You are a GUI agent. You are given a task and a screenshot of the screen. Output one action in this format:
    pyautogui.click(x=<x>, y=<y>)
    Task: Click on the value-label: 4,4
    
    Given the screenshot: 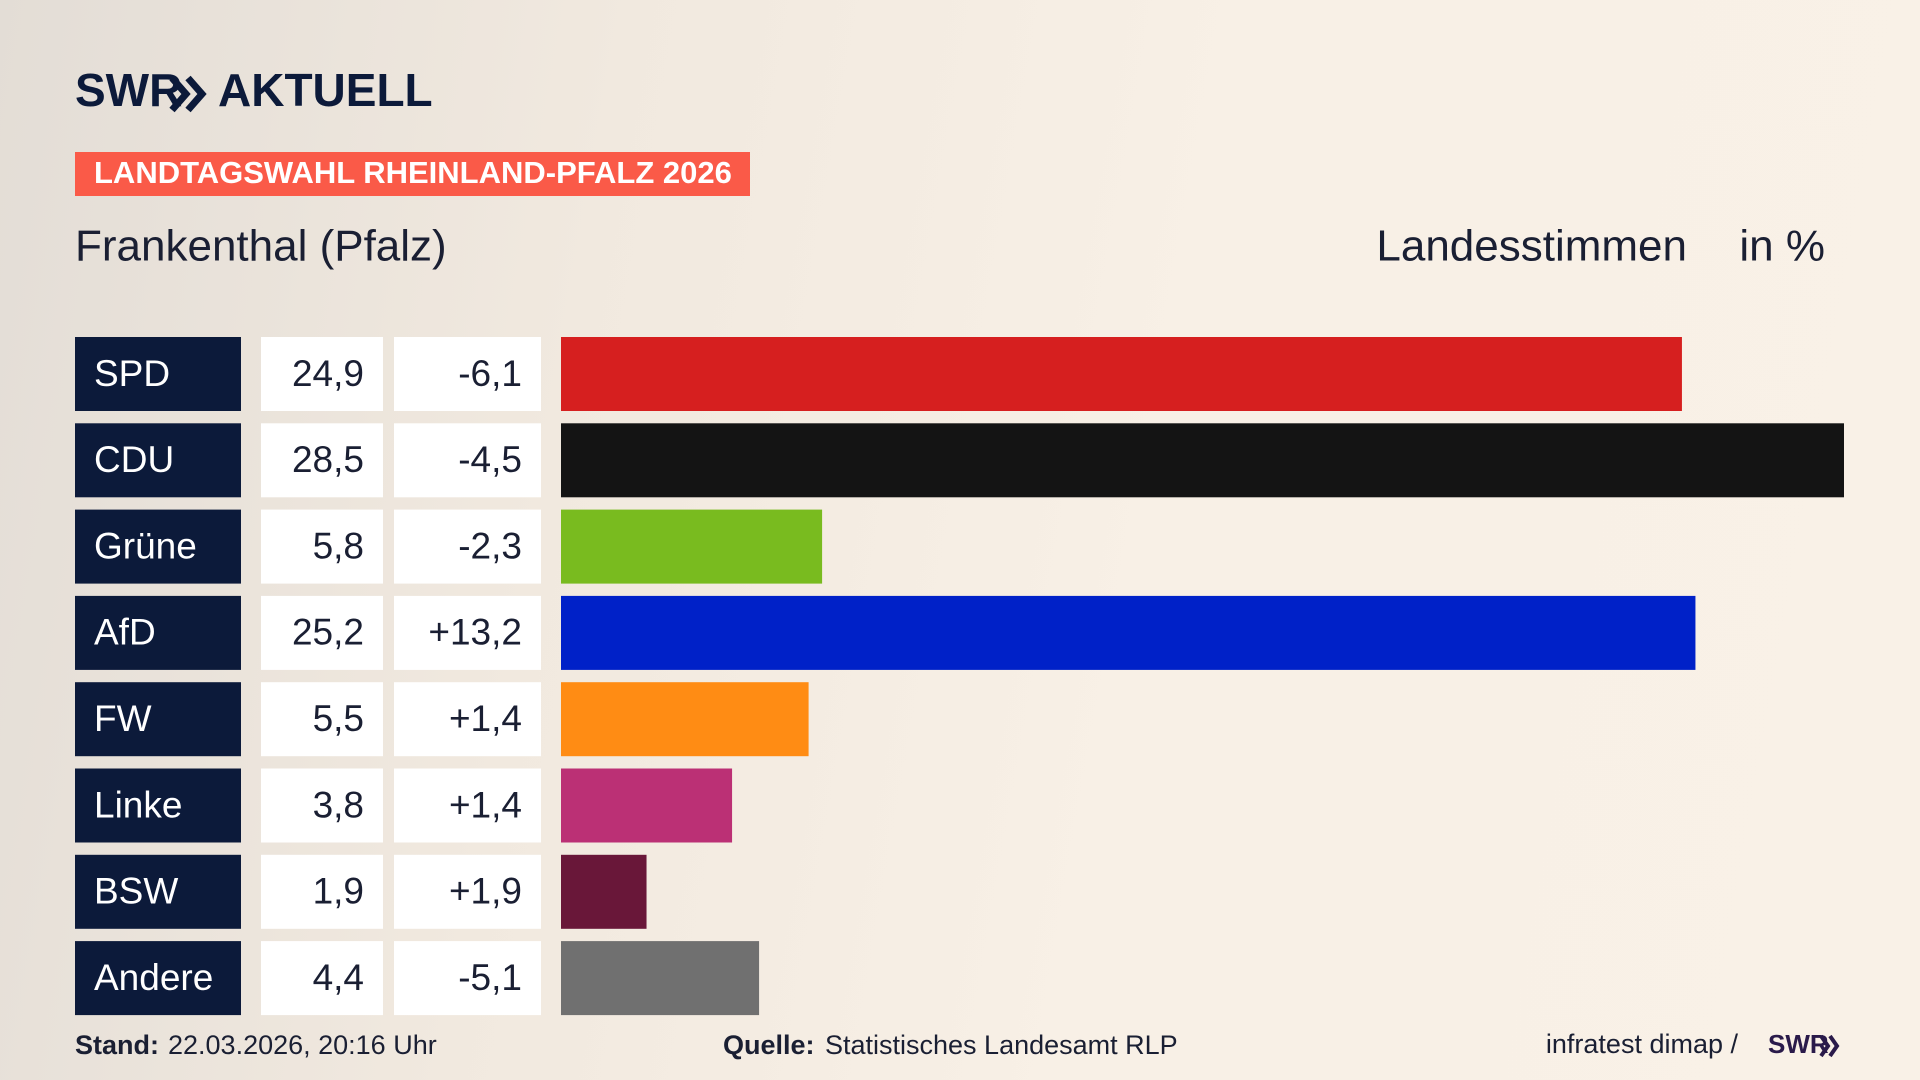 What is the action you would take?
    pyautogui.click(x=338, y=977)
    